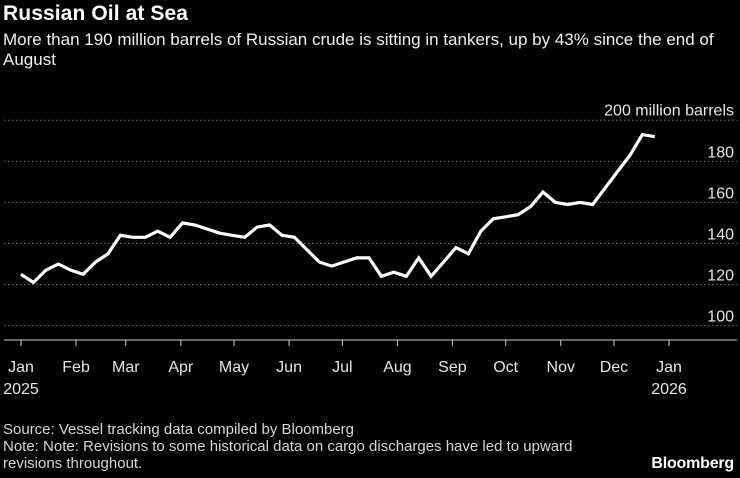 This screenshot has width=740, height=478. Describe the element at coordinates (720, 193) in the screenshot. I see `y-tick-label: 160` at that location.